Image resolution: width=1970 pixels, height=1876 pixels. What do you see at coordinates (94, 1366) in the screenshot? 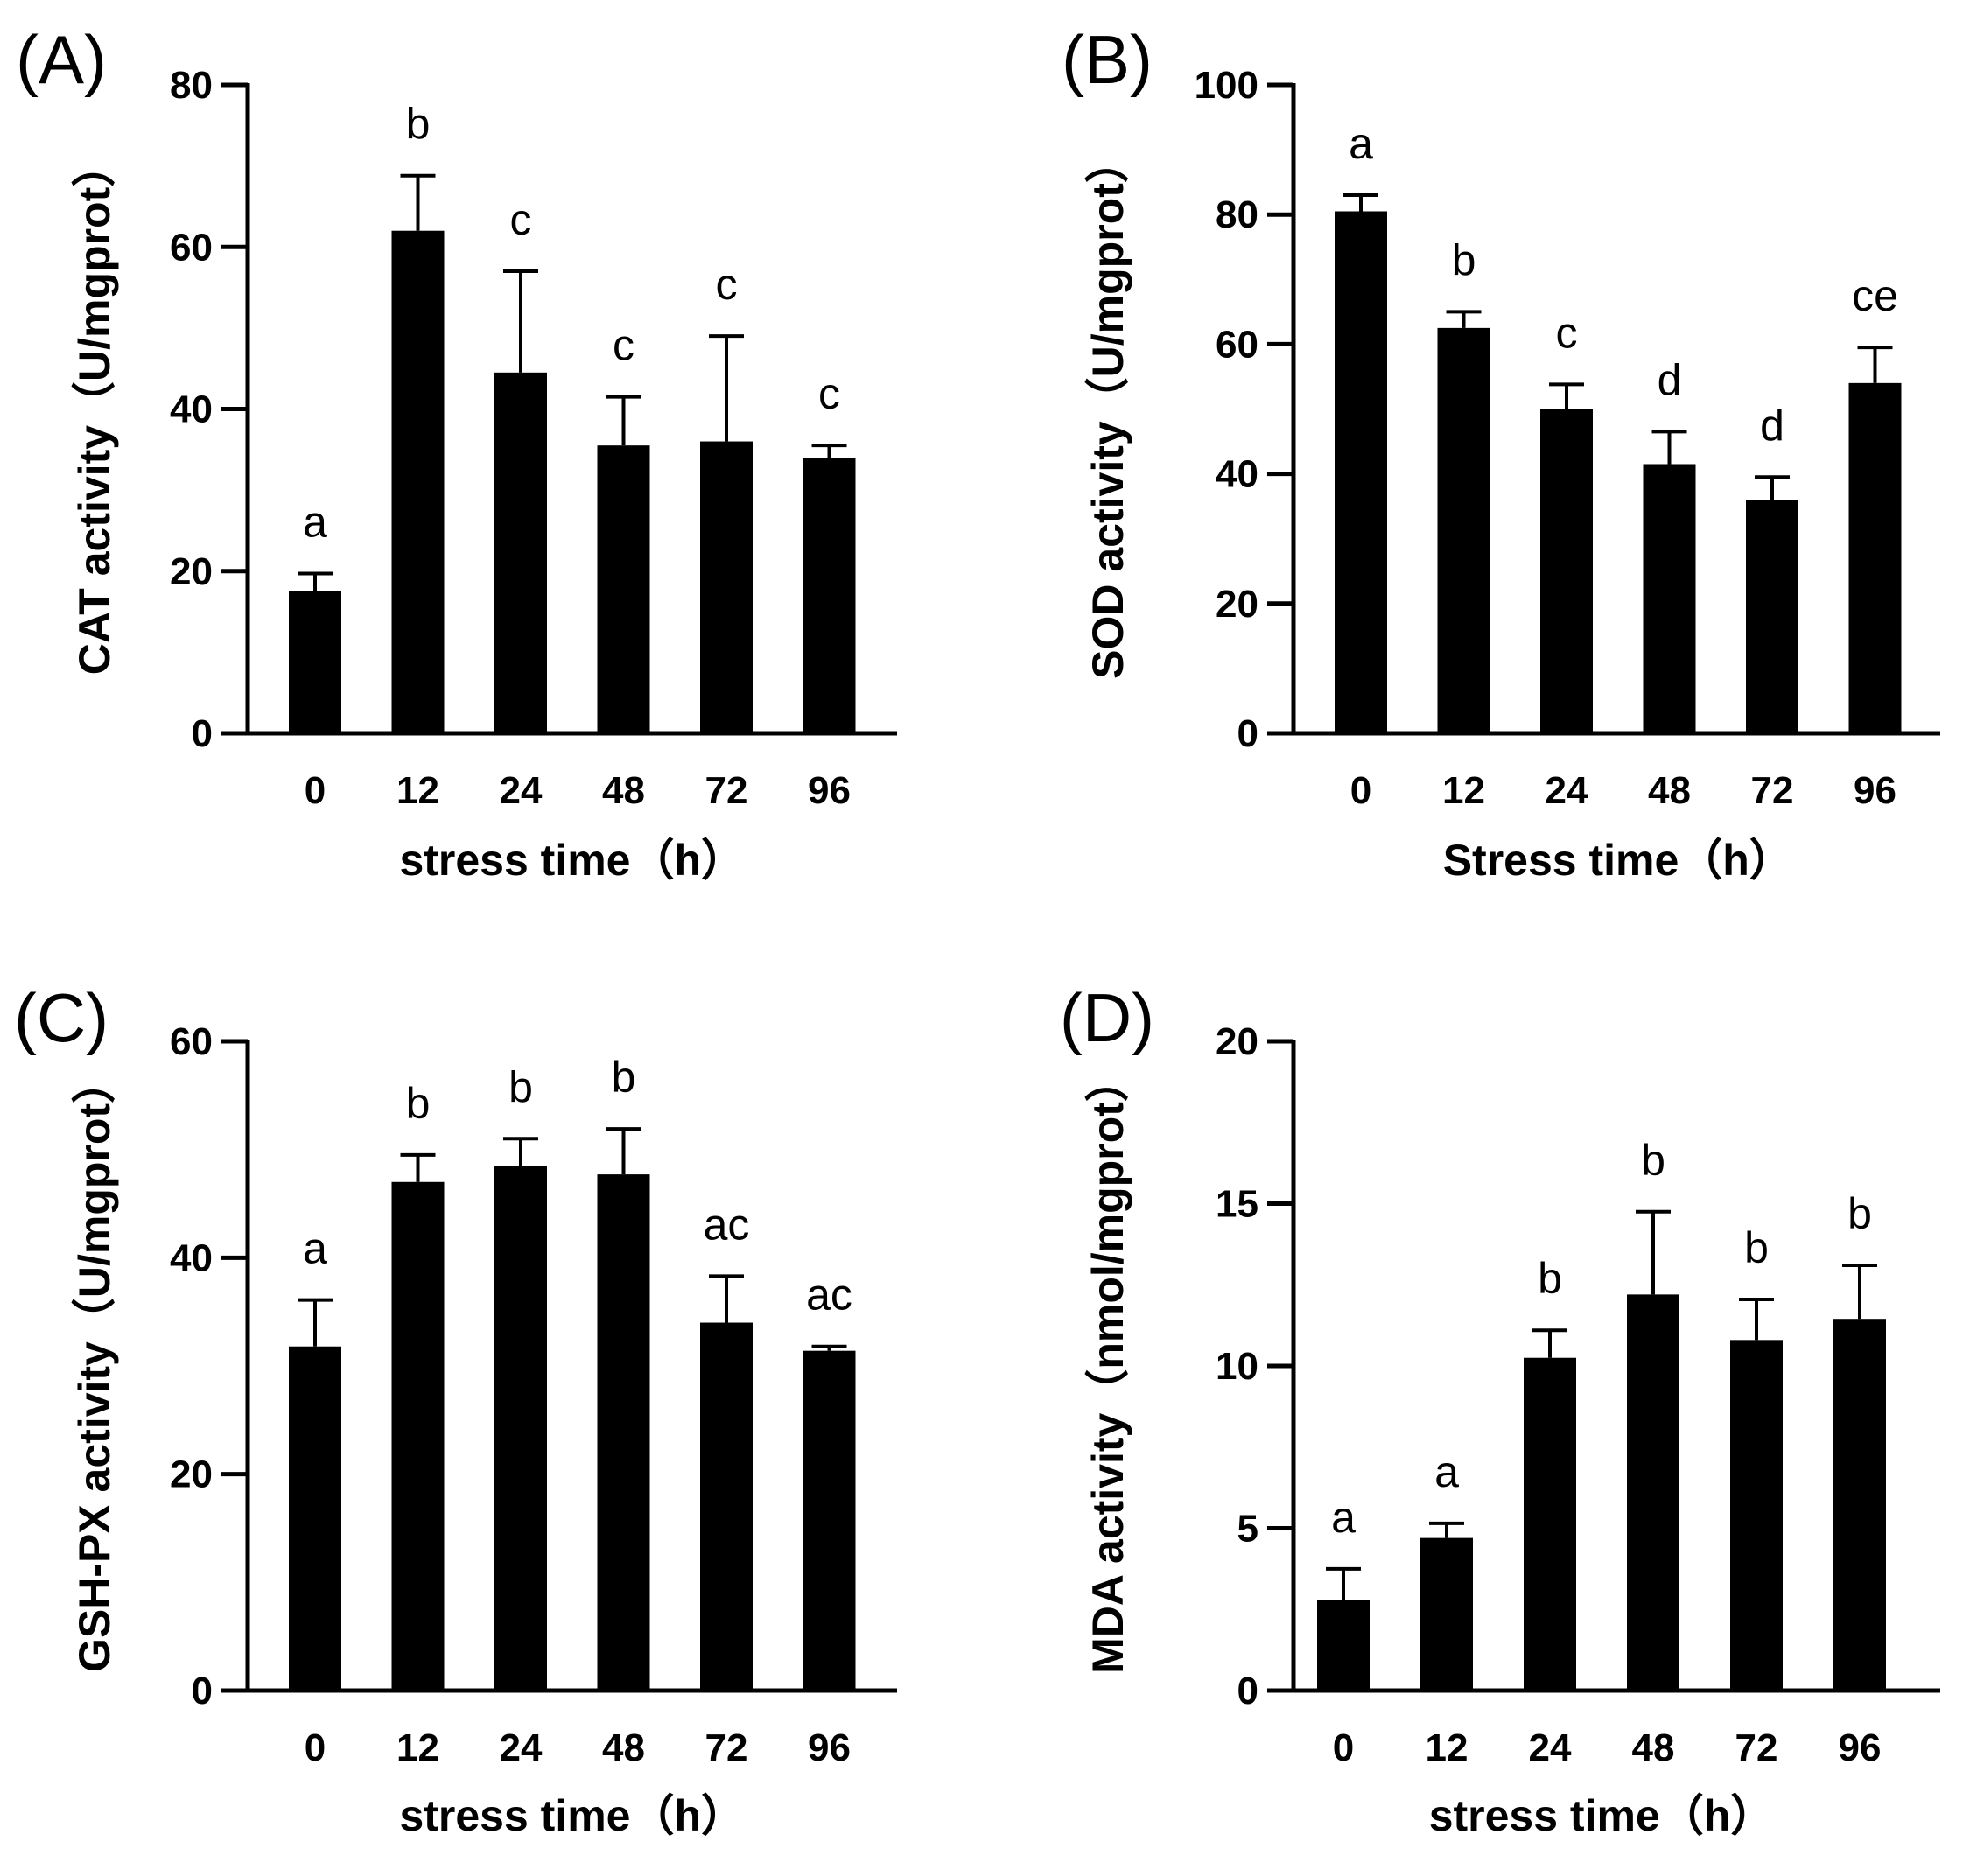
I see `y-axis-title: GSH-PX activity（U/mgprot）` at bounding box center [94, 1366].